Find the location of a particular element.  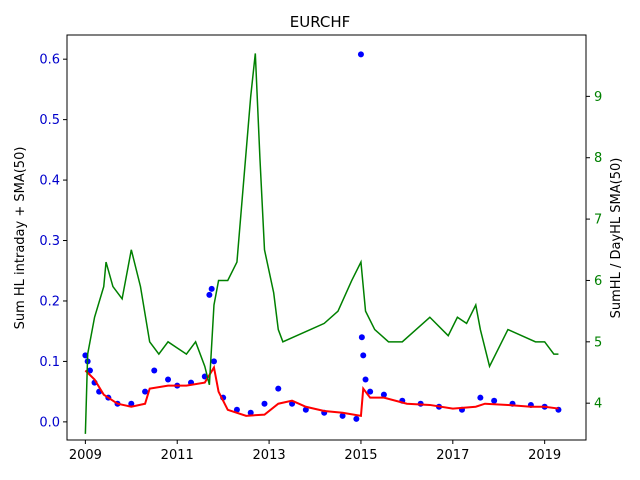

x-tick-label: 2019 is located at coordinates (544, 455).